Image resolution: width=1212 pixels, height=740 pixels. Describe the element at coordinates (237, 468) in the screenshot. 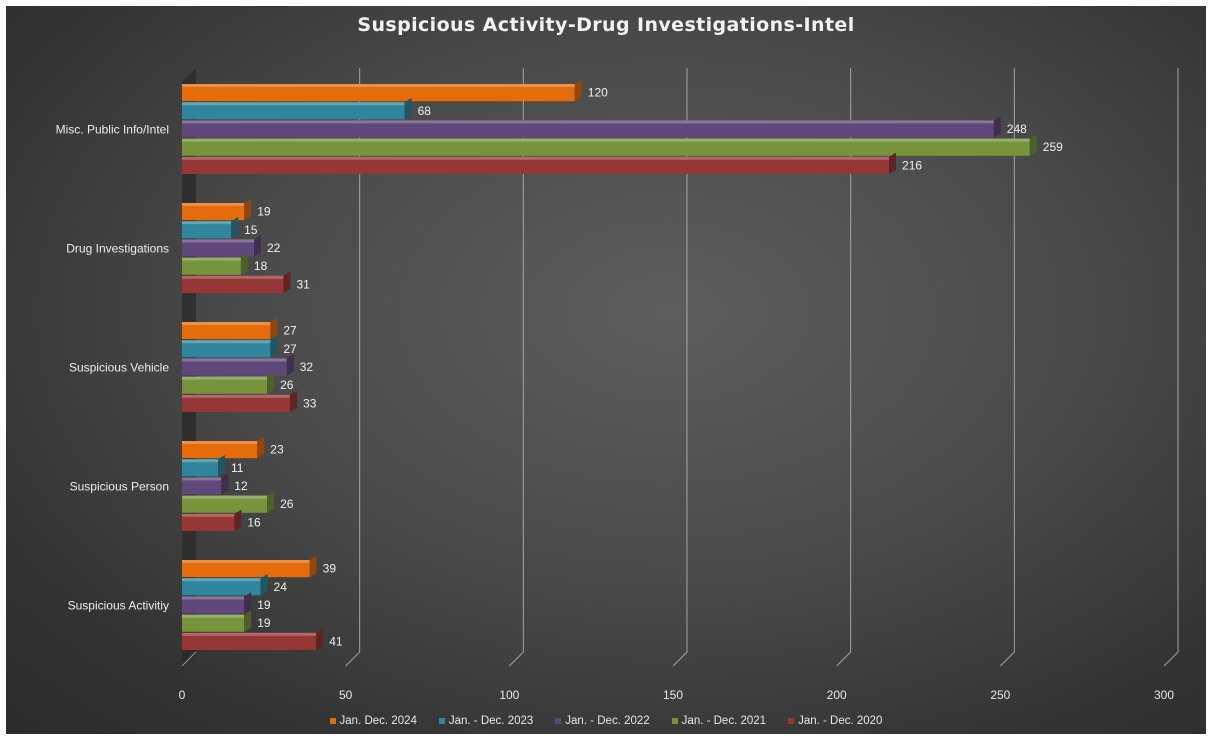

I see `data-label: 11` at that location.